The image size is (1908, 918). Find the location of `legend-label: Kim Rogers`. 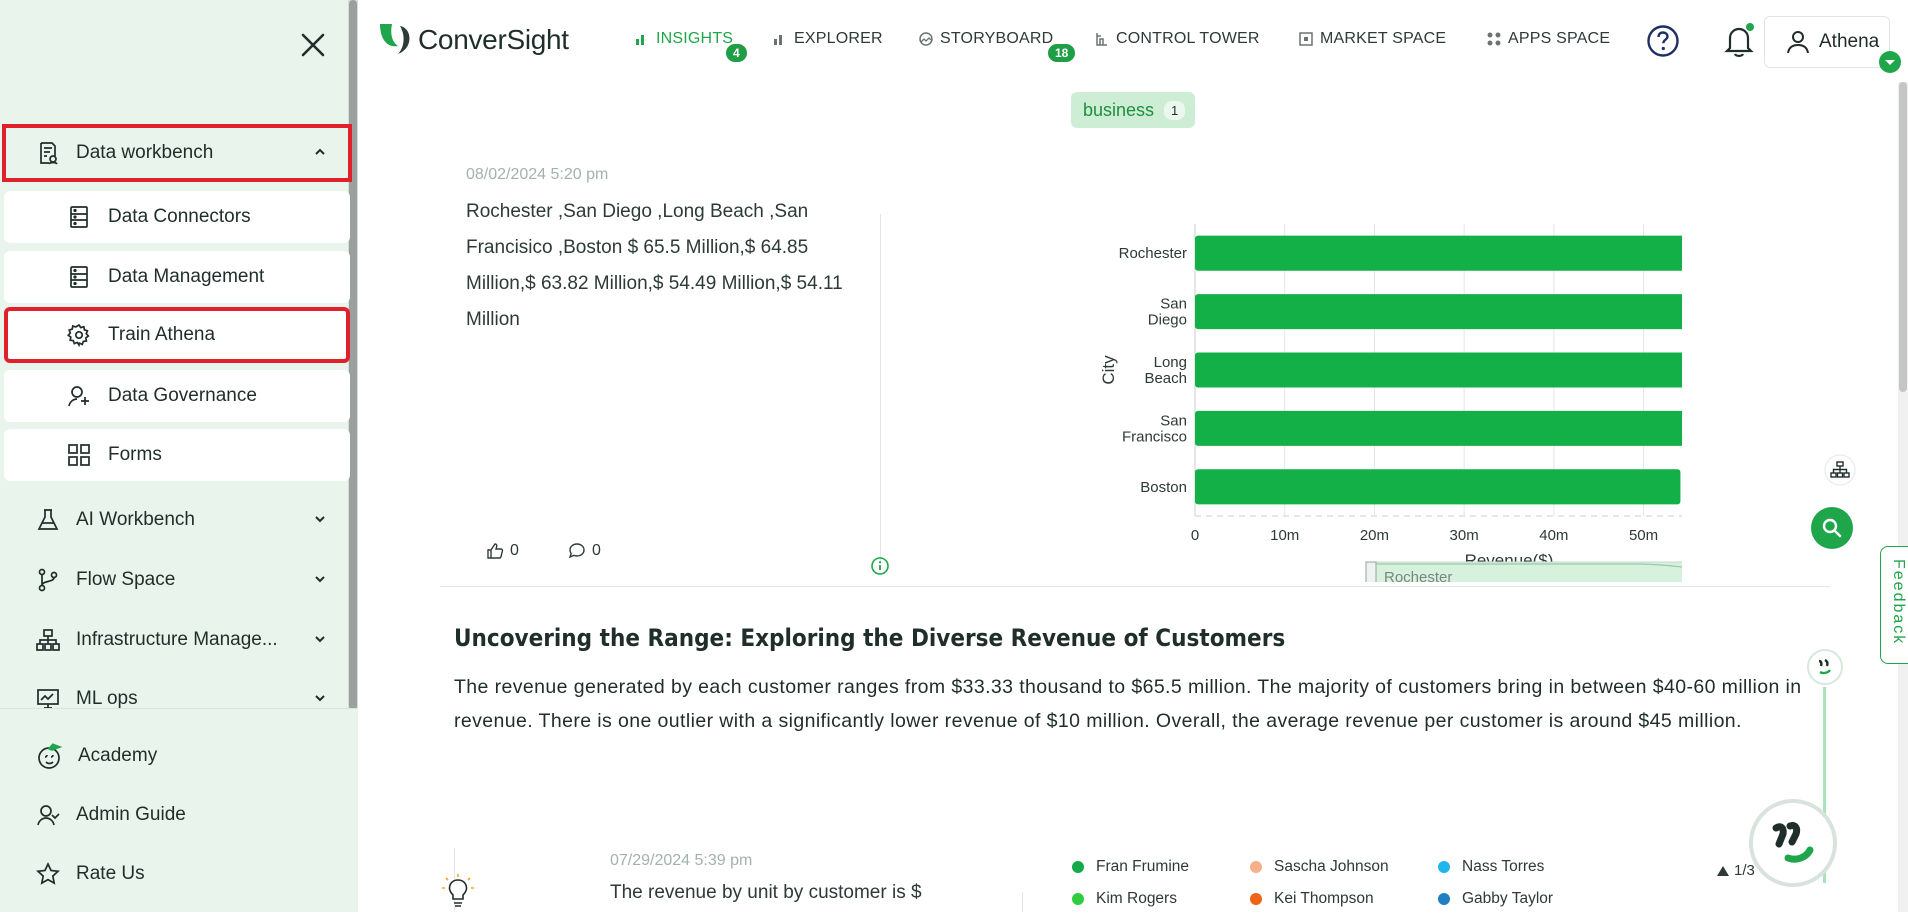

legend-label: Kim Rogers is located at coordinates (1136, 898).